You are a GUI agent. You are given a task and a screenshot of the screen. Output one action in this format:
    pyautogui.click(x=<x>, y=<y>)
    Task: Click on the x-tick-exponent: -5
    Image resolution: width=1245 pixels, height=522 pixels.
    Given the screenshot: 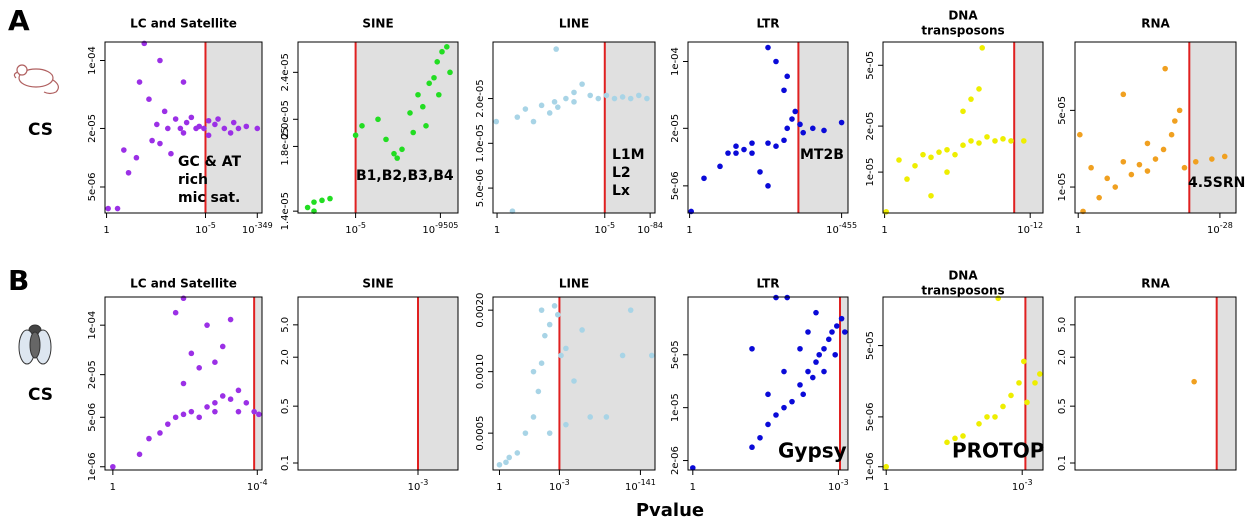 What is the action you would take?
    pyautogui.click(x=611, y=225)
    